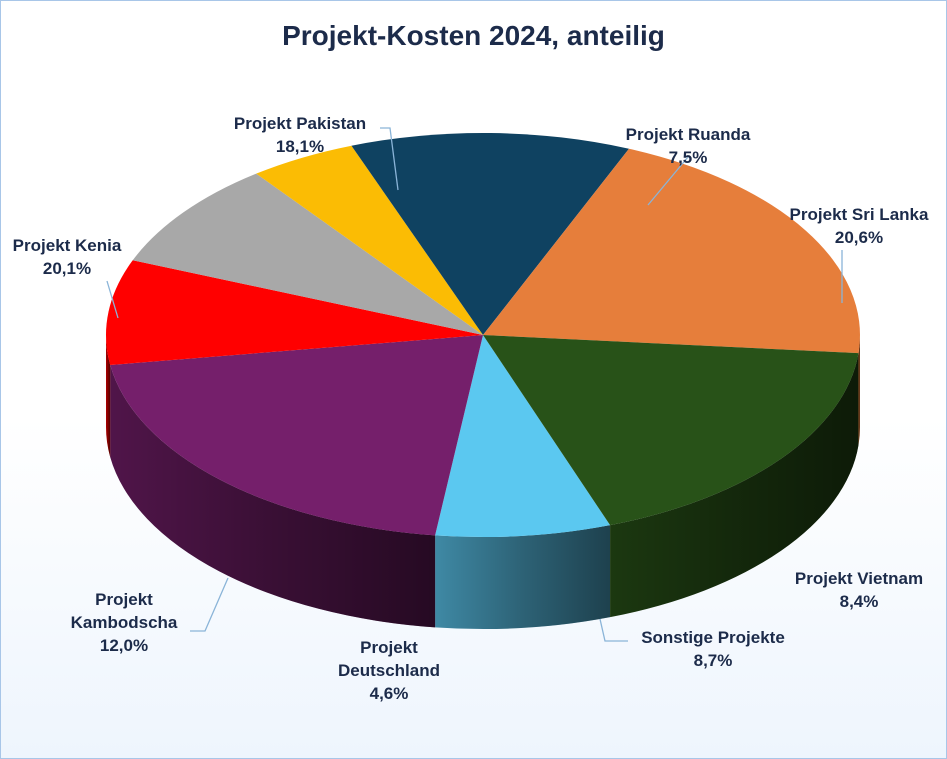 This screenshot has height=759, width=947. I want to click on label-text: Projekt Pakistan 18,1%, so click(300, 135).